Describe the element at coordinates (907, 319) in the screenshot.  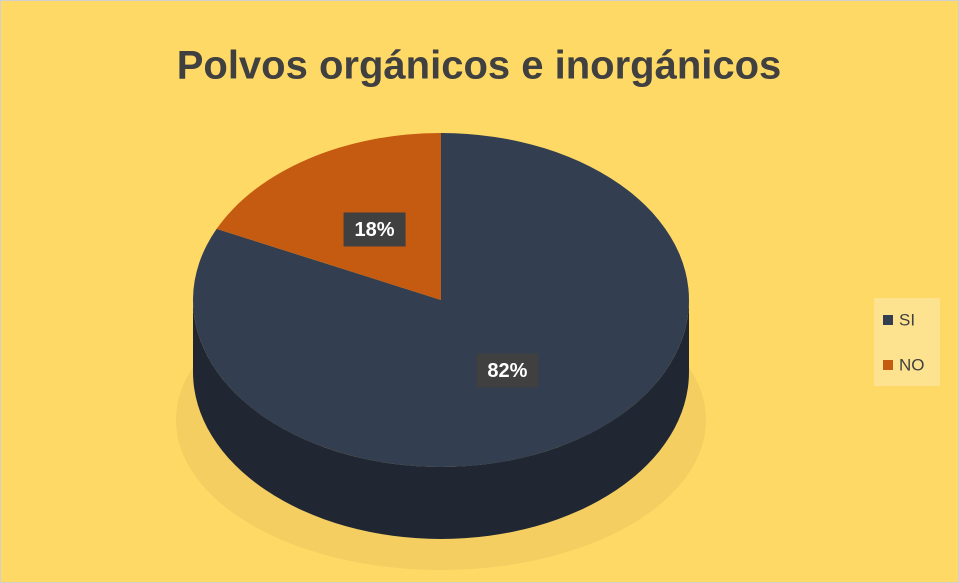
I see `legend-label: SI` at that location.